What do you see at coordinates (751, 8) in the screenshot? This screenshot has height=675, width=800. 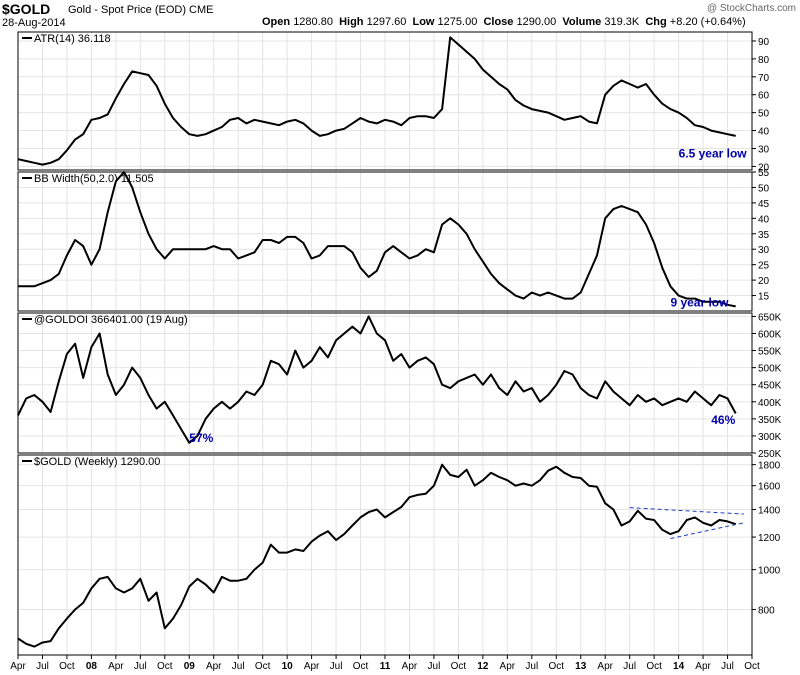 I see `stockcharts-credit: @ StockCharts.com` at bounding box center [751, 8].